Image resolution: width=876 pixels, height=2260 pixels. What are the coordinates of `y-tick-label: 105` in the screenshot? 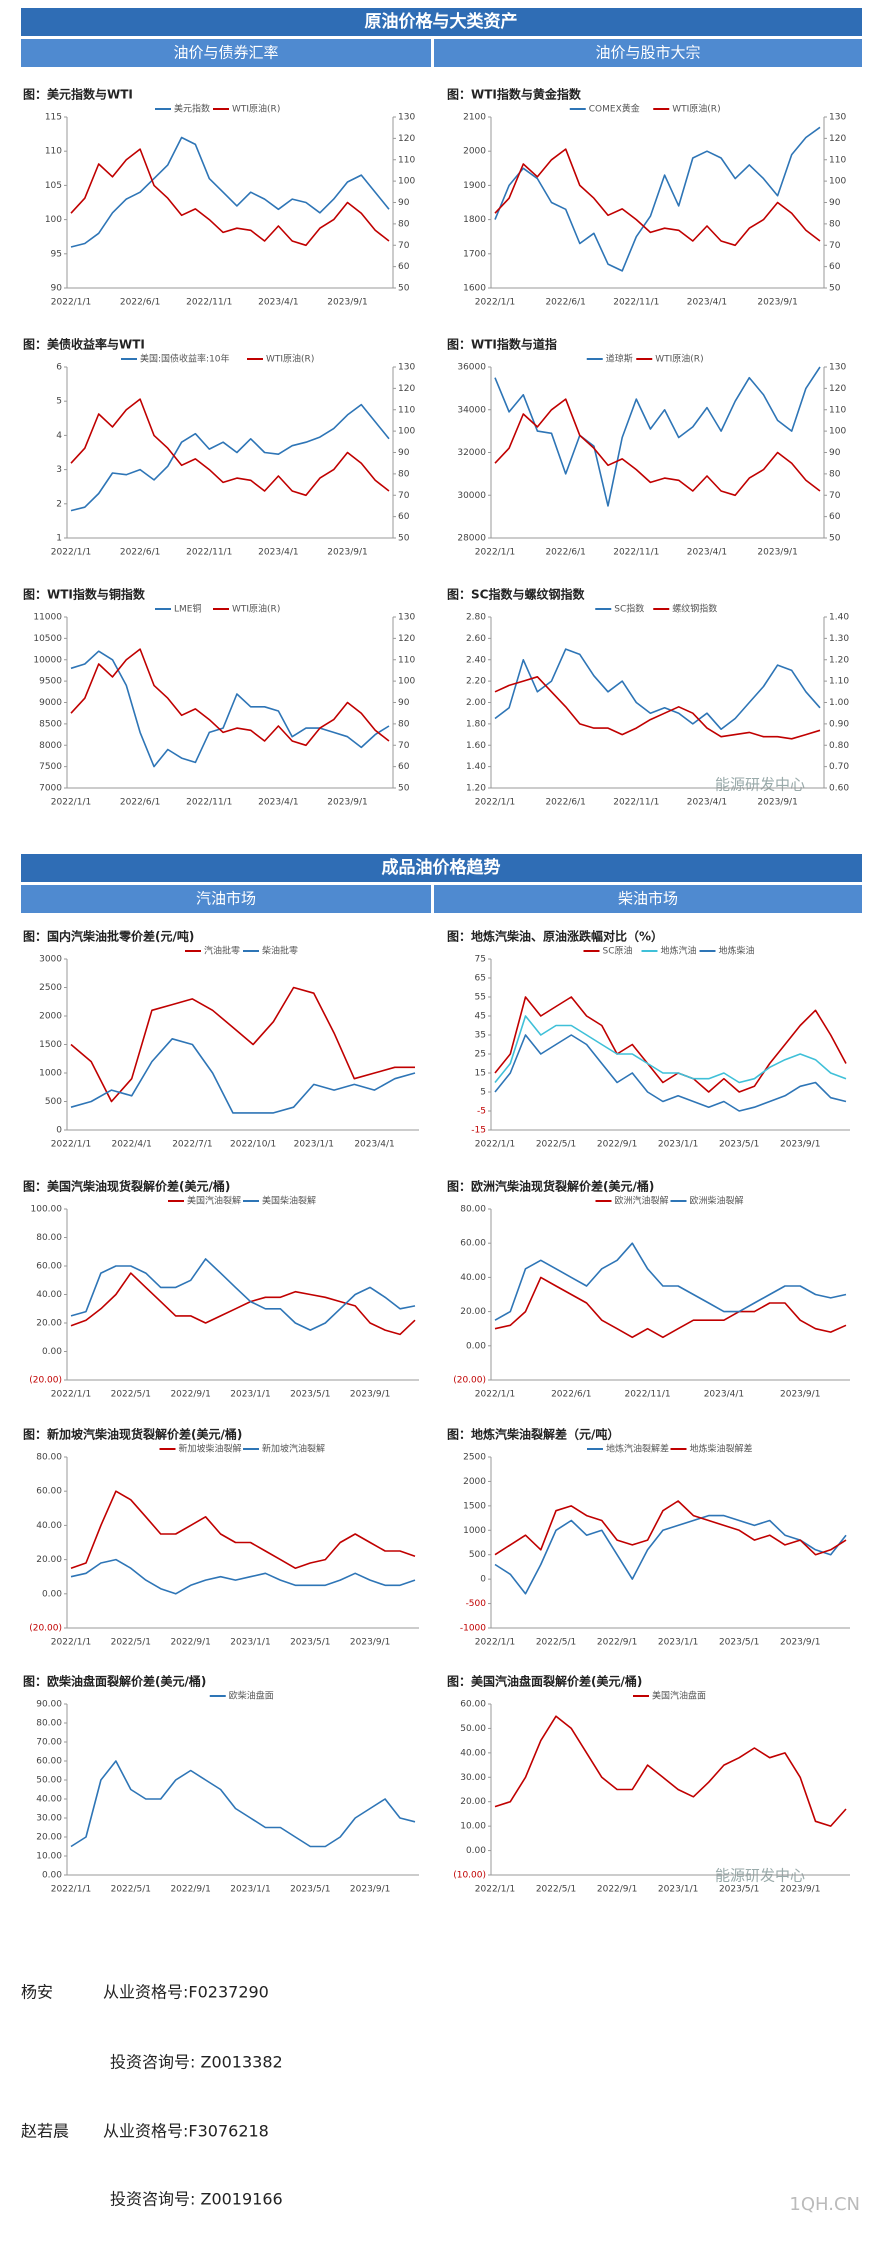 It's located at (53, 186).